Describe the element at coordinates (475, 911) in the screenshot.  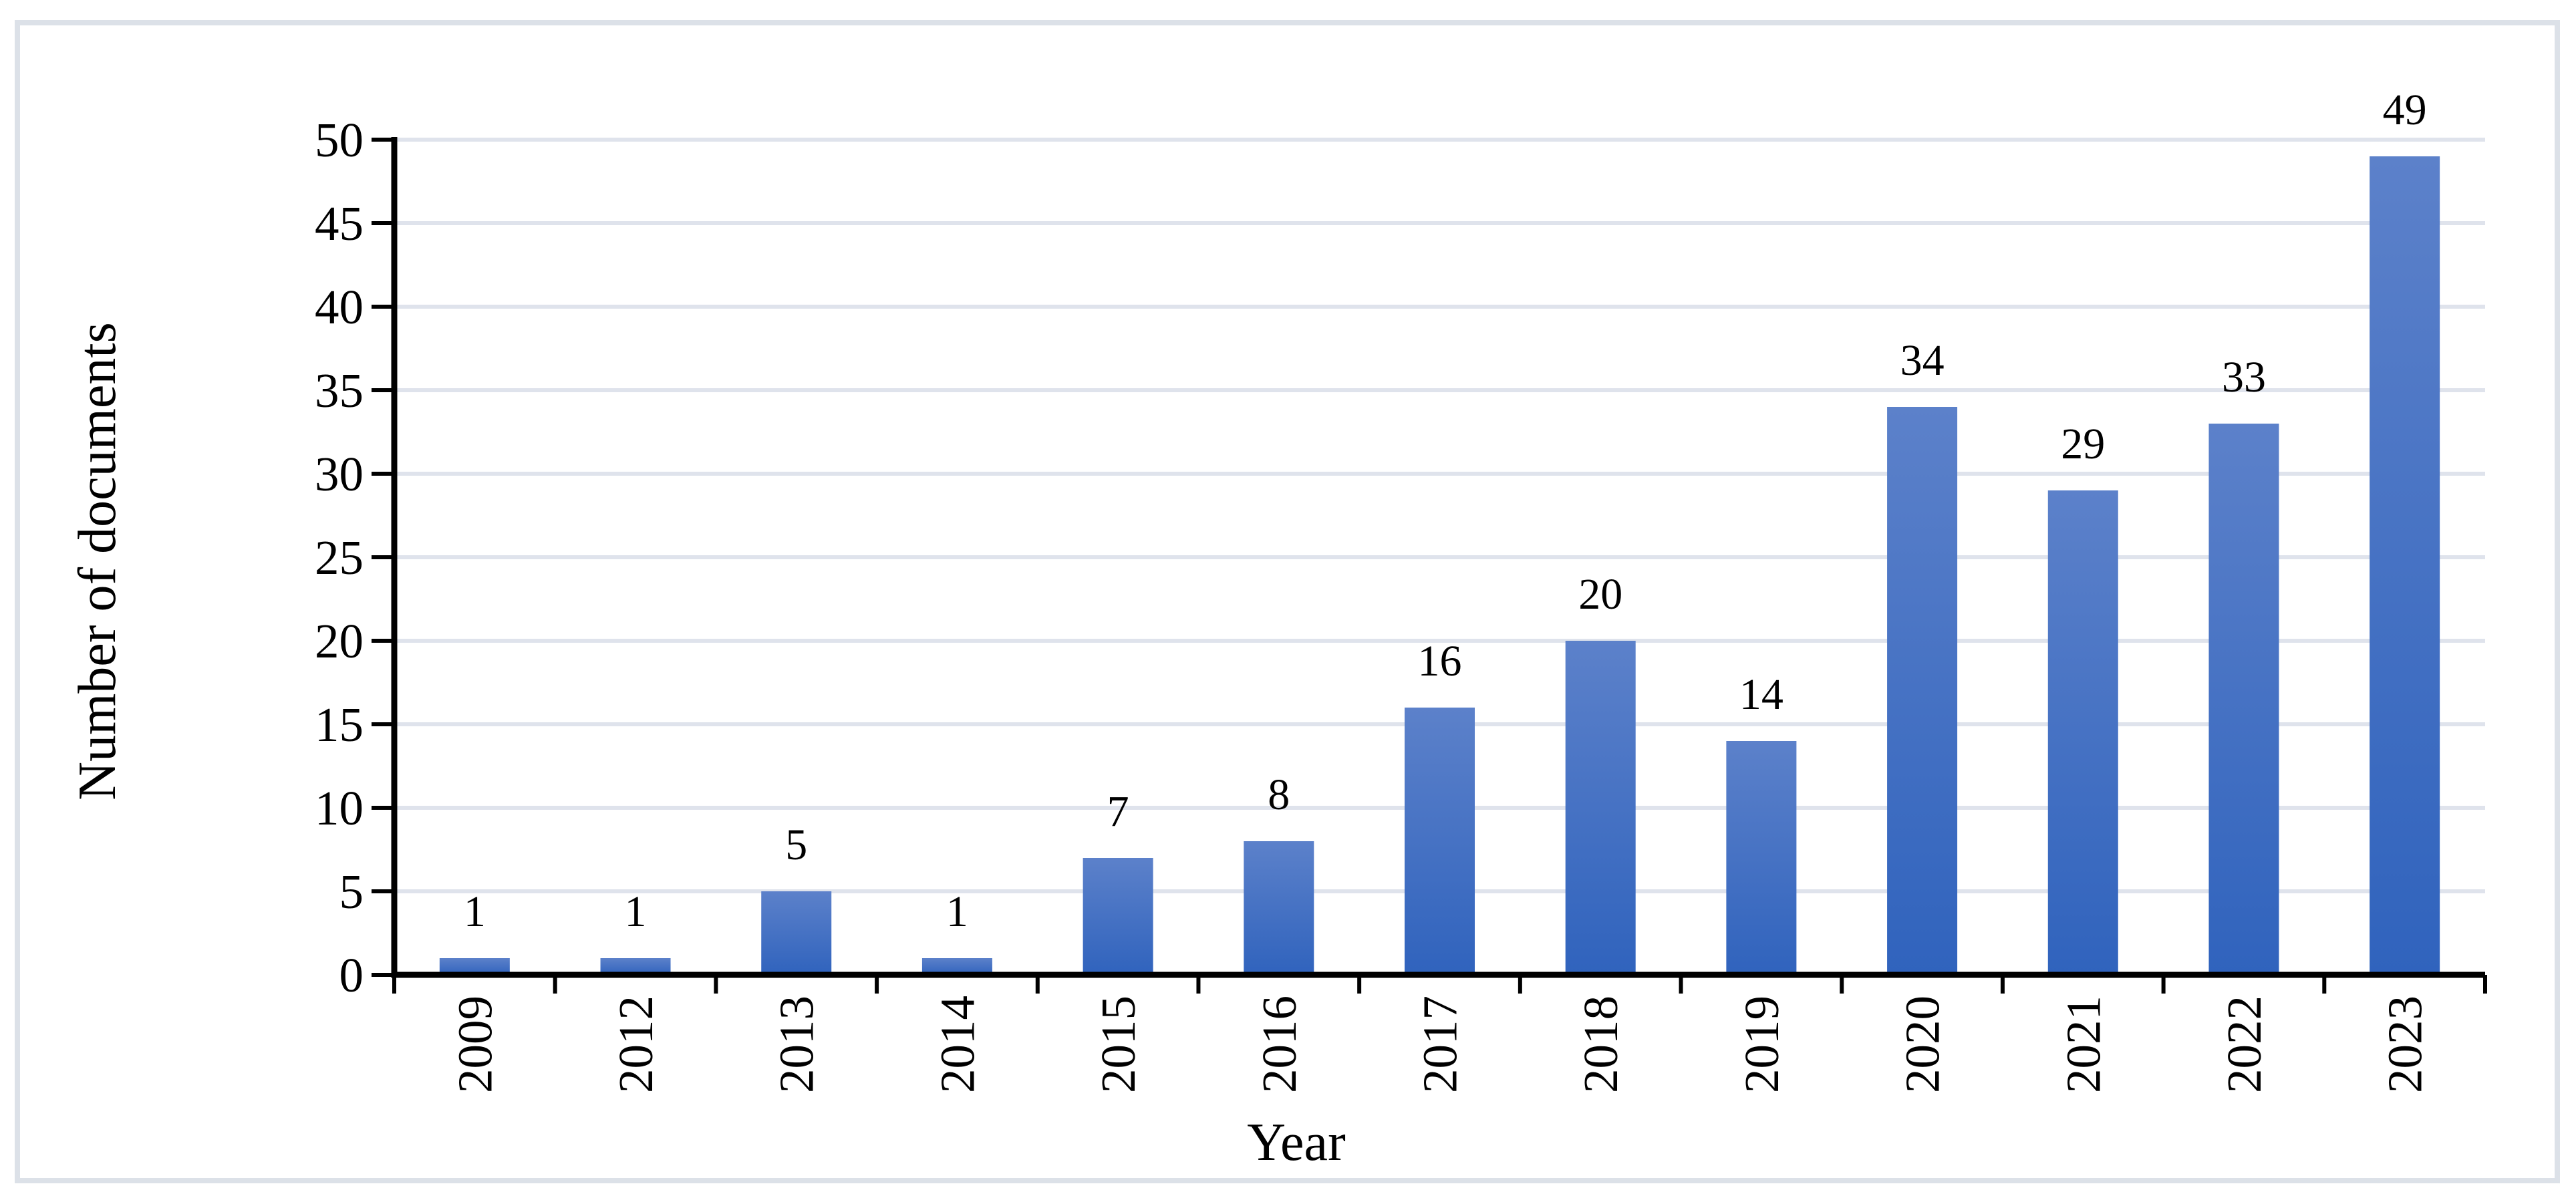
I see `bar-value-label-2009: 1` at that location.